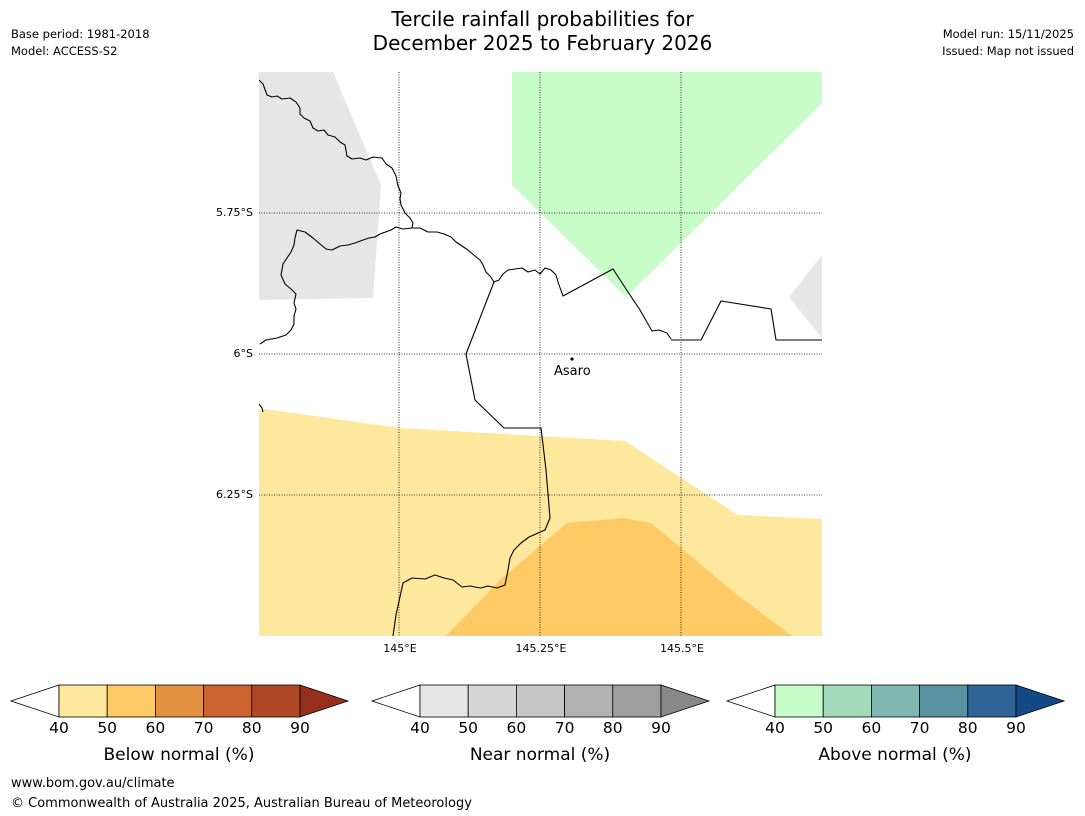 This screenshot has width=1085, height=816. What do you see at coordinates (542, 283) in the screenshot?
I see `boundary-central-north` at bounding box center [542, 283].